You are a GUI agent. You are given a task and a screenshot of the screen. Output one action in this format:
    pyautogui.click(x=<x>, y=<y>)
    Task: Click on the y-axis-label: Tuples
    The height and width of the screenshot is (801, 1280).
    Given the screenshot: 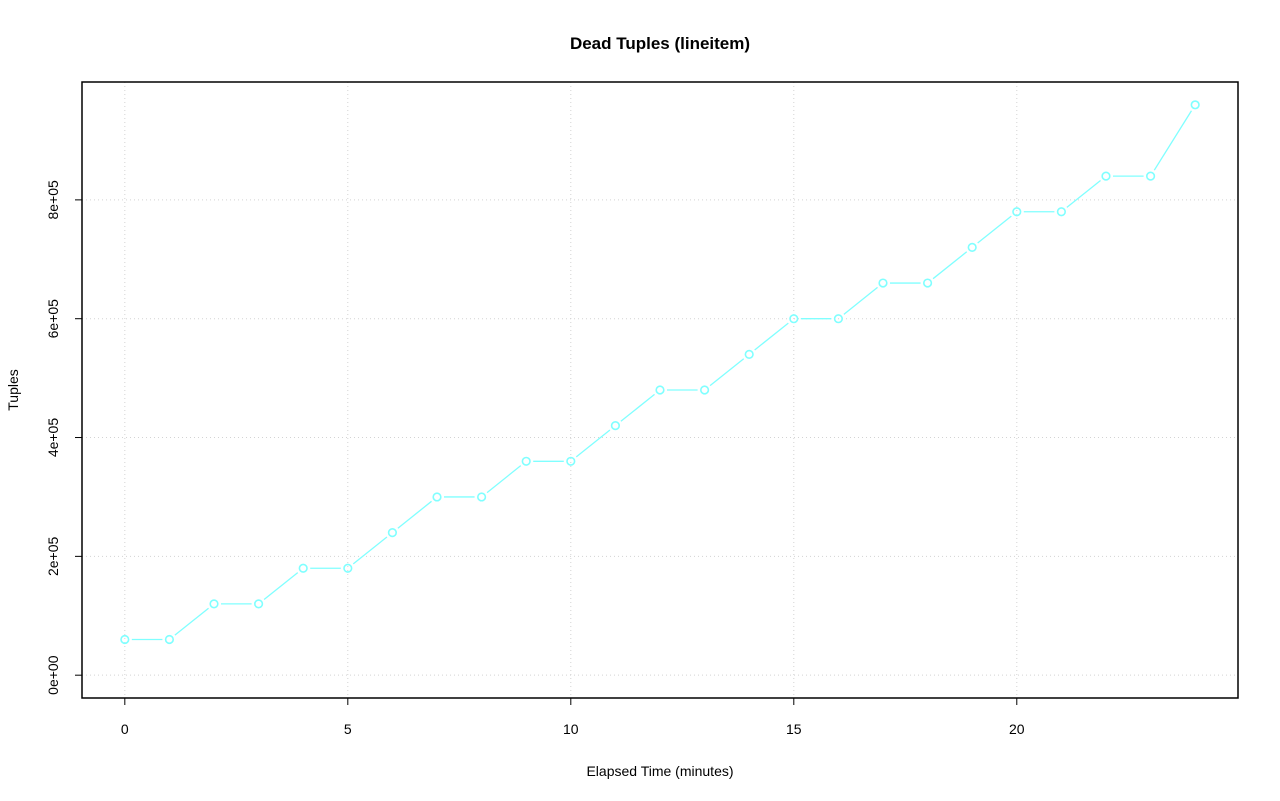 What is the action you would take?
    pyautogui.click(x=13, y=390)
    